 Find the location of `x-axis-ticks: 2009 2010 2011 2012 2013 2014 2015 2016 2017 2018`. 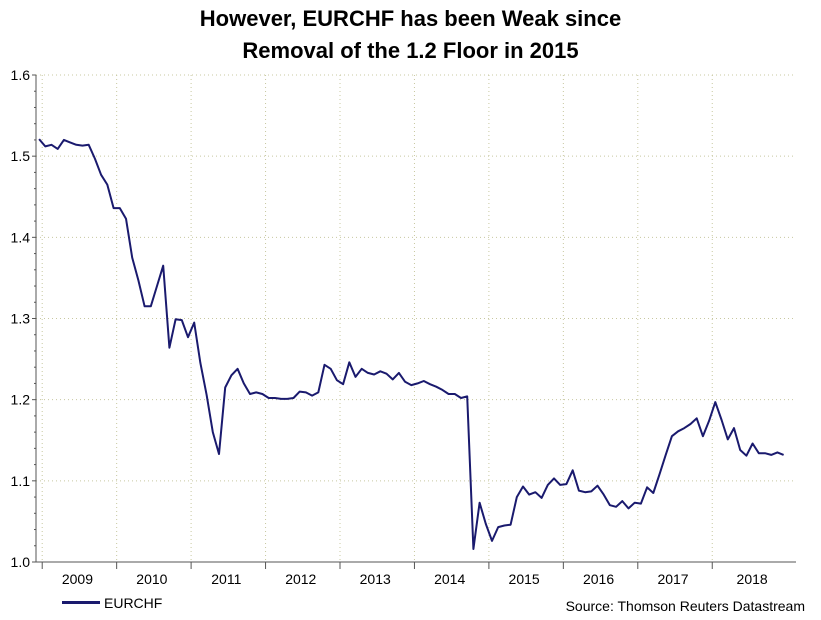

x-axis-ticks: 2009 2010 2011 2012 2013 2014 2015 2016 2017 2018 is located at coordinates (404, 574).